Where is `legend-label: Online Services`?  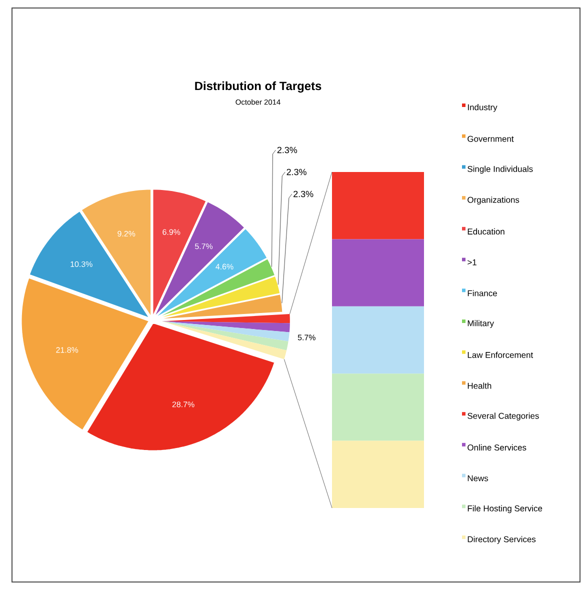 legend-label: Online Services is located at coordinates (497, 447).